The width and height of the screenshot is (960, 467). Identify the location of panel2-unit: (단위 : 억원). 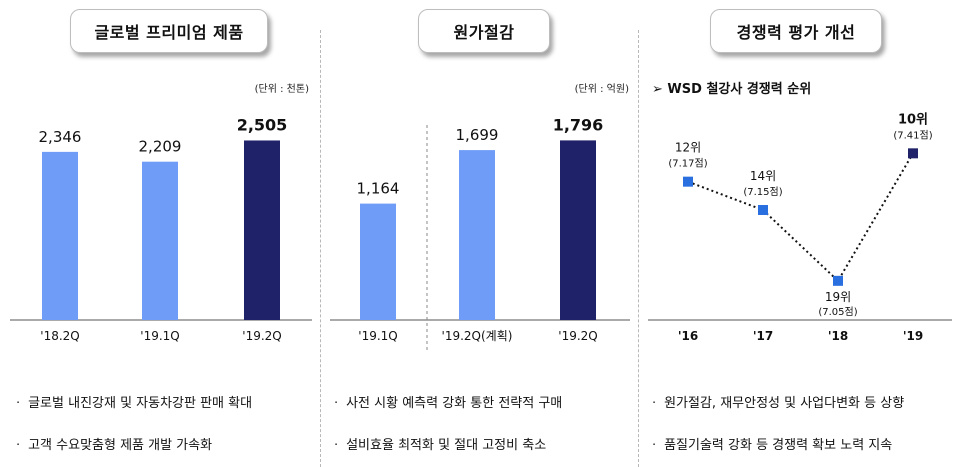
(601, 89).